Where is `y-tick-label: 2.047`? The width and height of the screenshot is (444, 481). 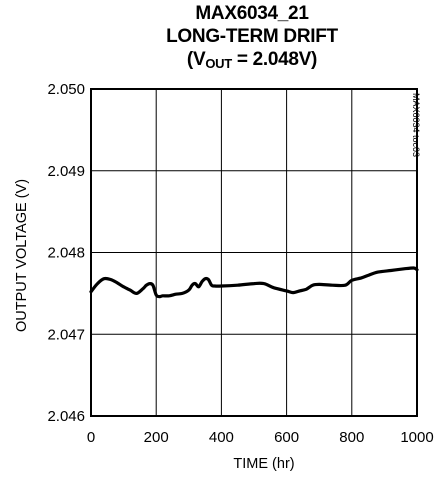 y-tick-label: 2.047 is located at coordinates (66, 334).